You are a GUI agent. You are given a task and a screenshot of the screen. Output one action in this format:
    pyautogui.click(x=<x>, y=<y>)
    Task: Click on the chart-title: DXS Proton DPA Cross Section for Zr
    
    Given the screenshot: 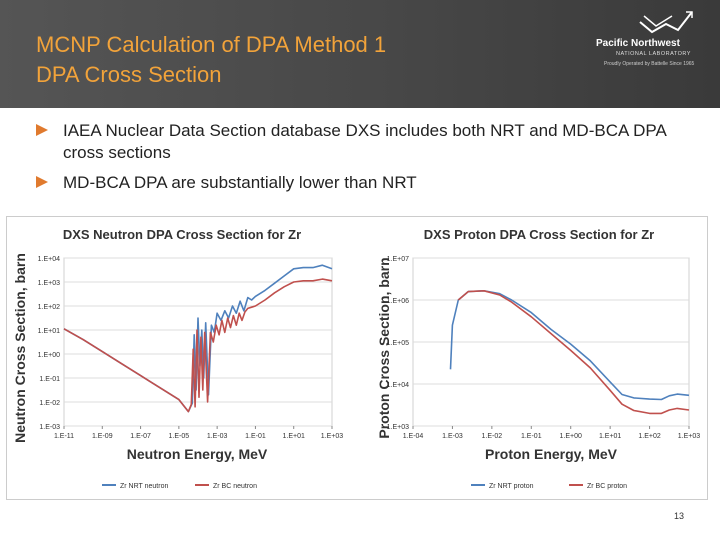 What is the action you would take?
    pyautogui.click(x=539, y=234)
    